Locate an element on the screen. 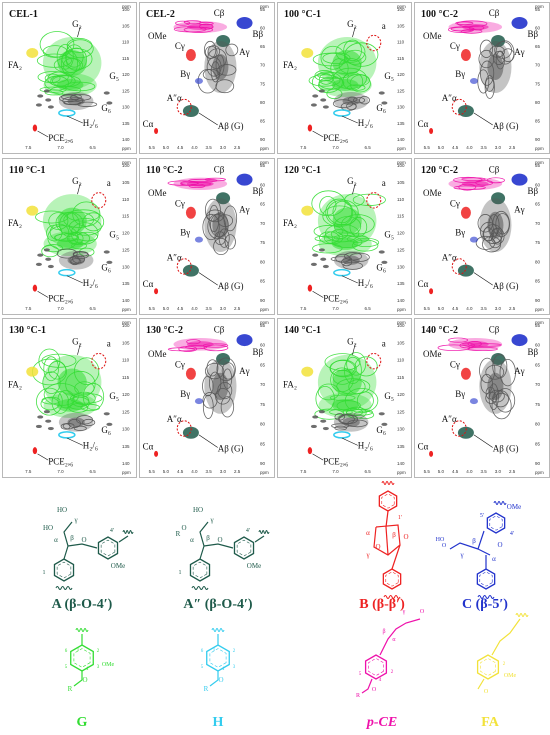  c-beta-label: Cβ is located at coordinates (494, 169).